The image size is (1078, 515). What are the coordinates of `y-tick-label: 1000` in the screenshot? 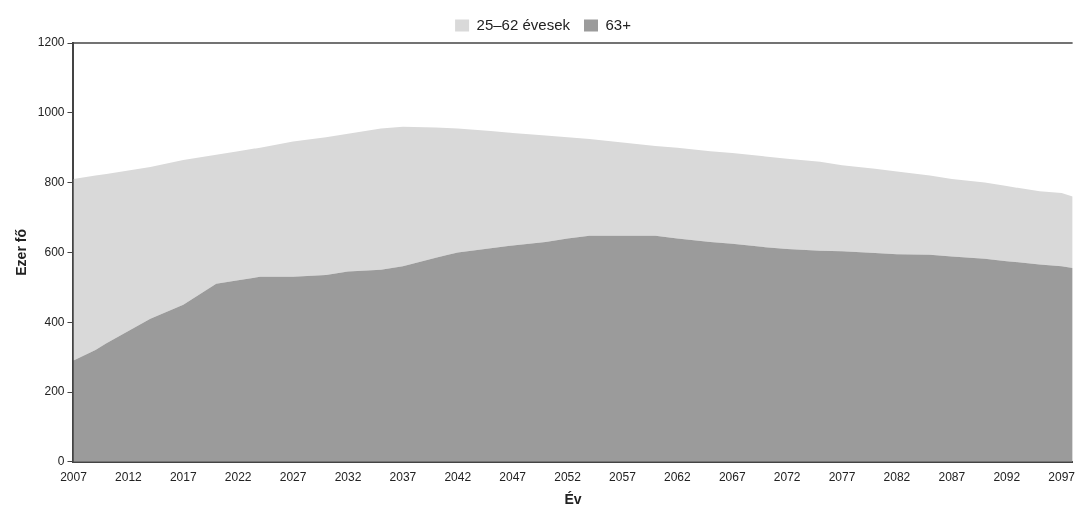 It's located at (51, 112).